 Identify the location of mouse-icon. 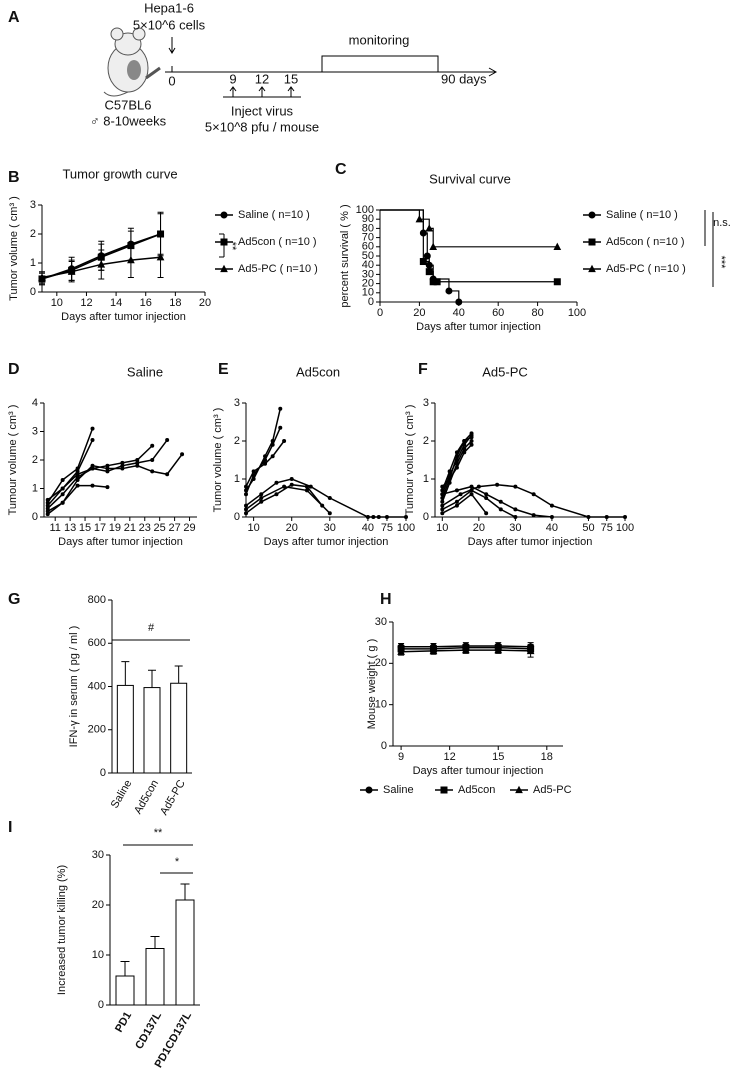
(132, 62).